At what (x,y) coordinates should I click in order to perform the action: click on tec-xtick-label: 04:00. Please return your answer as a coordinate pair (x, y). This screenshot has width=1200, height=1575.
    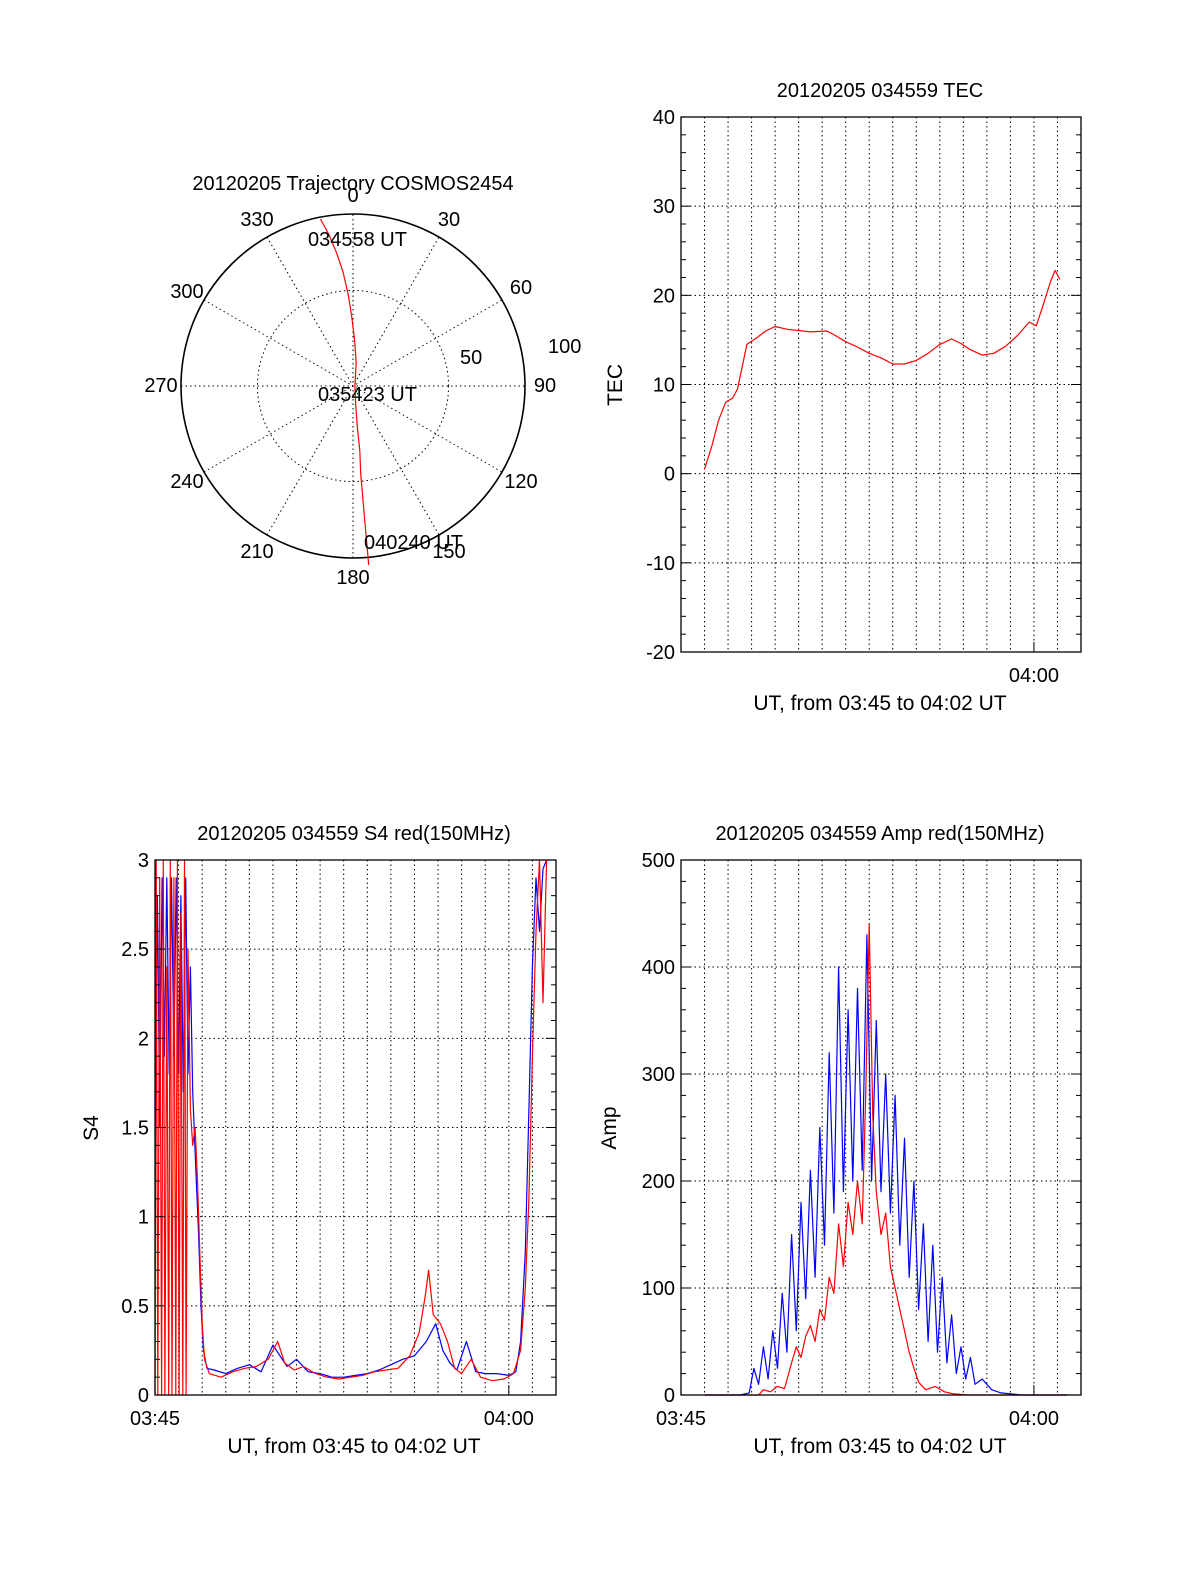
    Looking at the image, I should click on (1034, 676).